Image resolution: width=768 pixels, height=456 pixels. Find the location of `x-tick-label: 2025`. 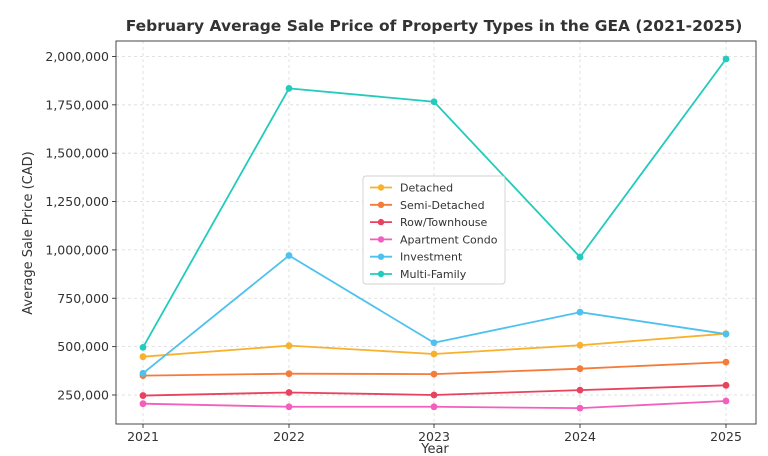

x-tick-label: 2025 is located at coordinates (726, 436).